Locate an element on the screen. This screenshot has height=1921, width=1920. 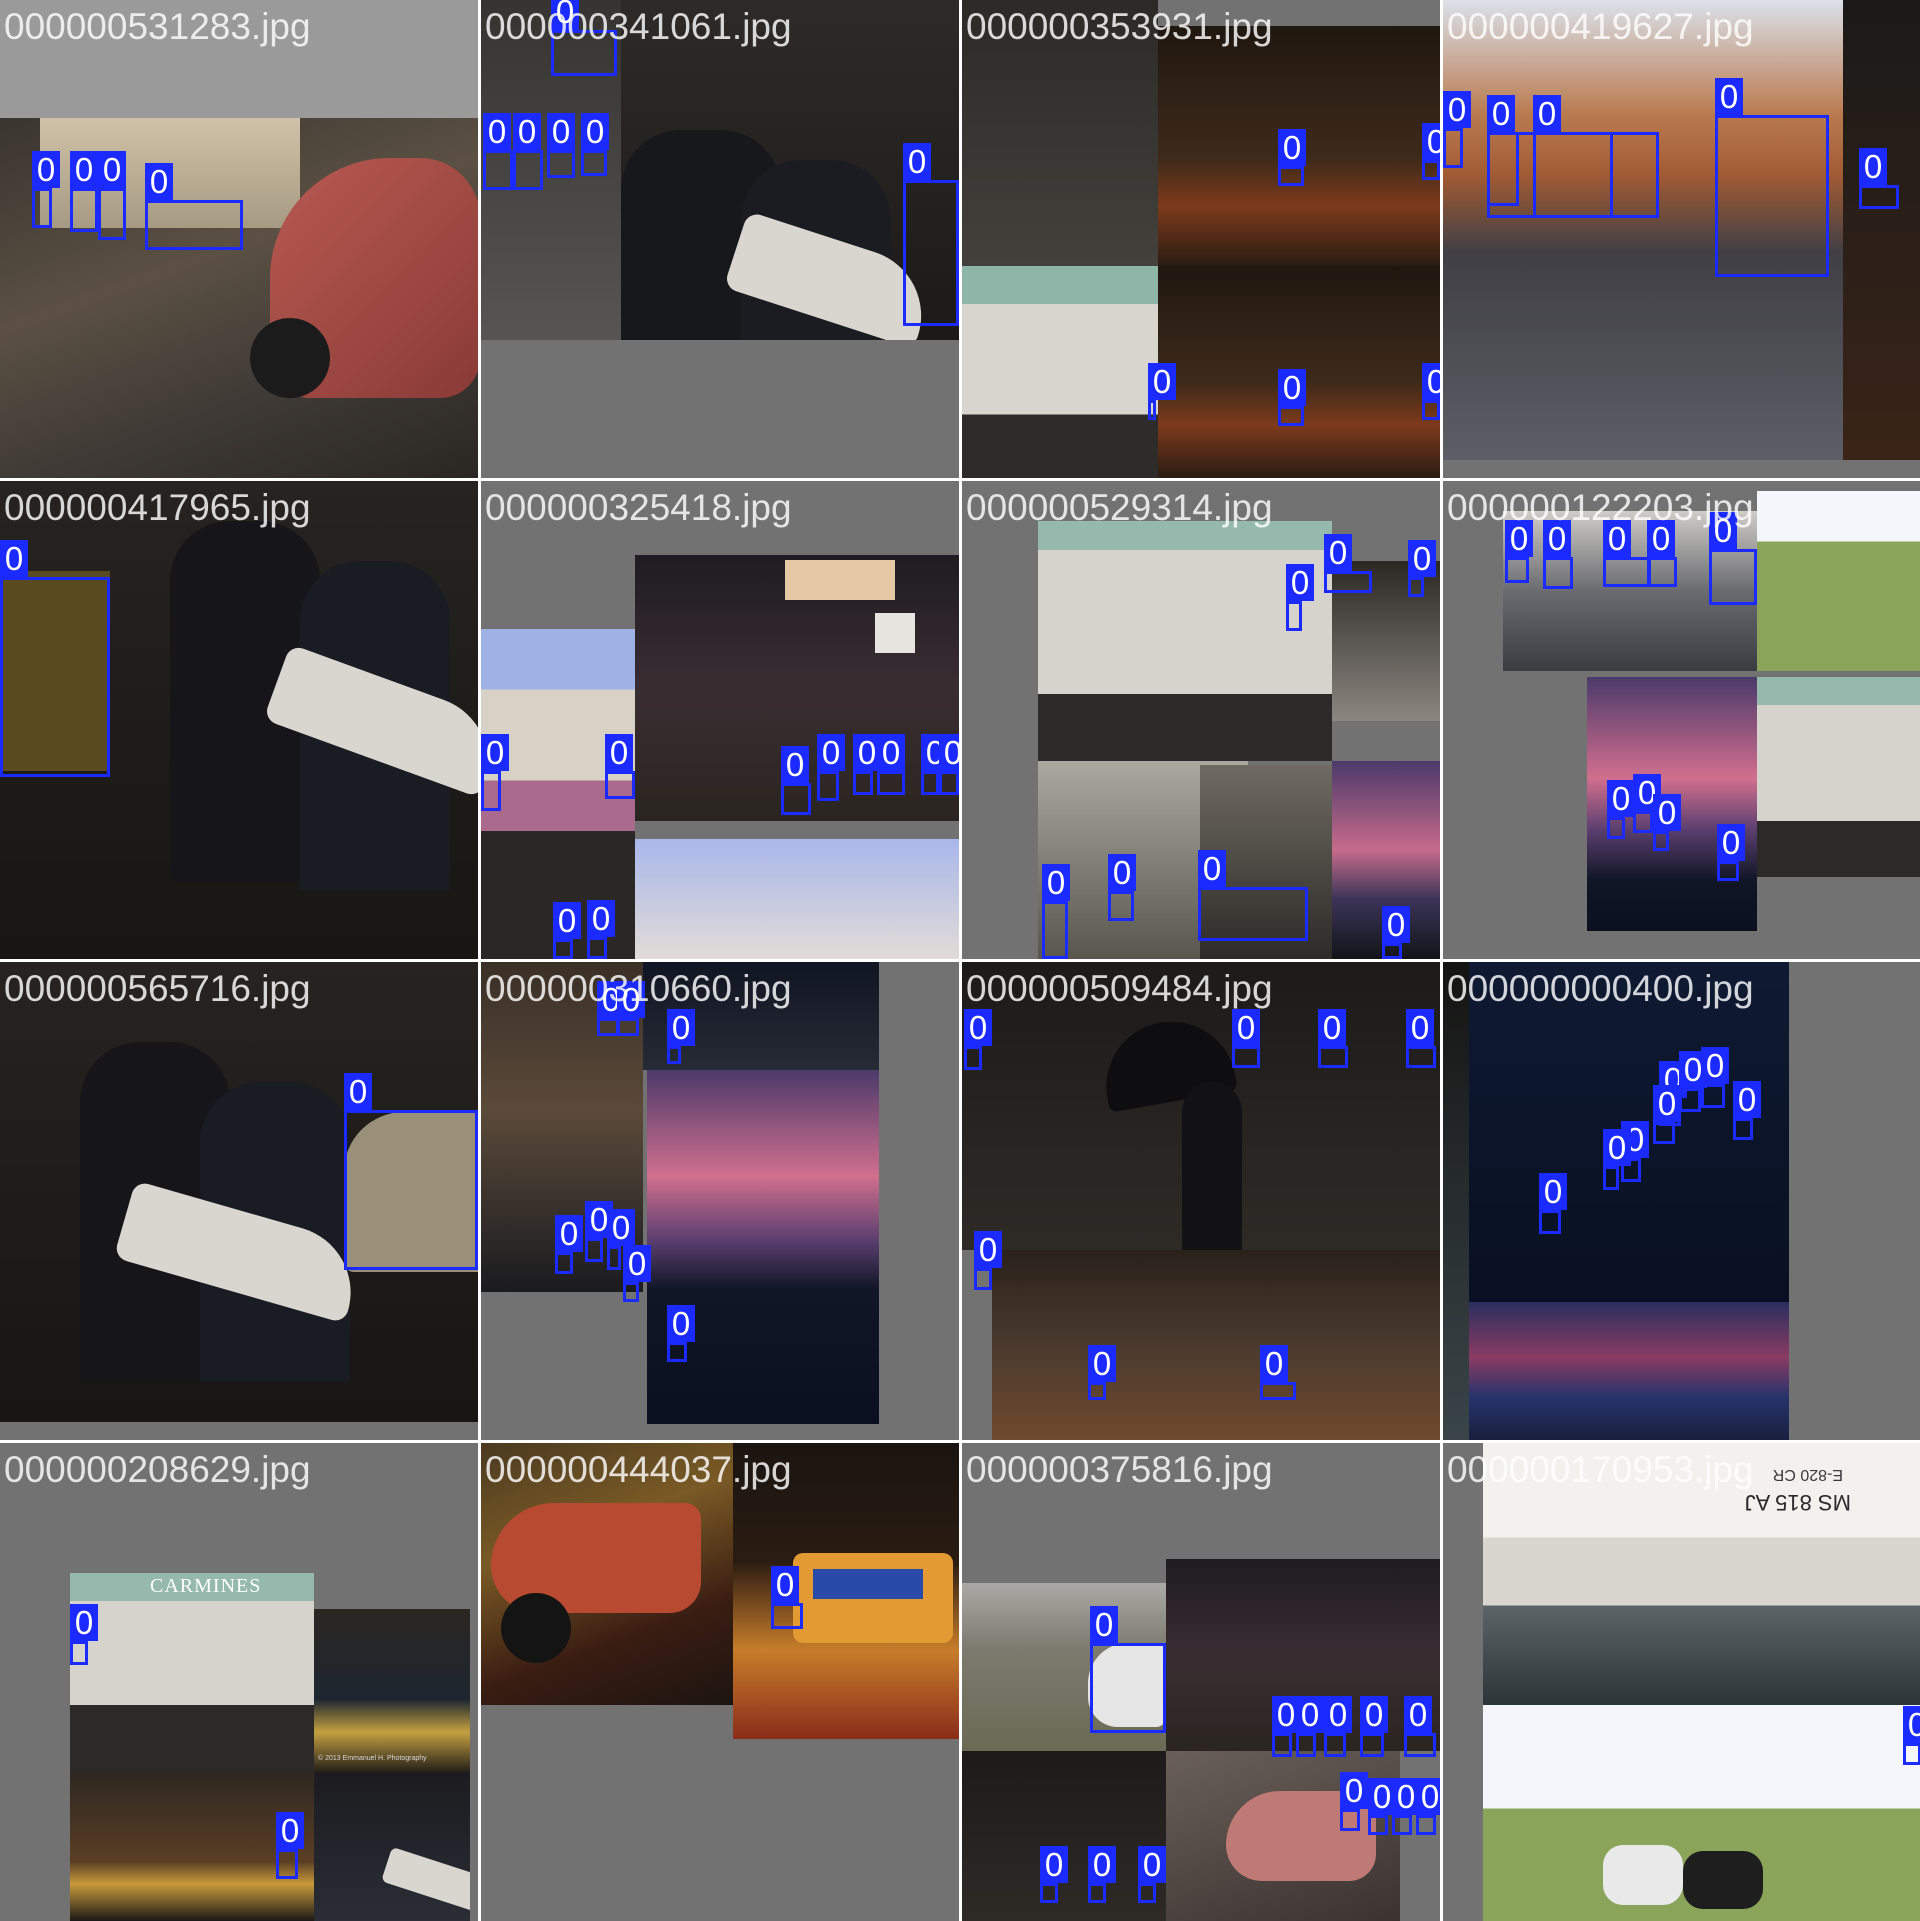
tile-000000444037: 000000444037.jpg 0 is located at coordinates (720, 1682).